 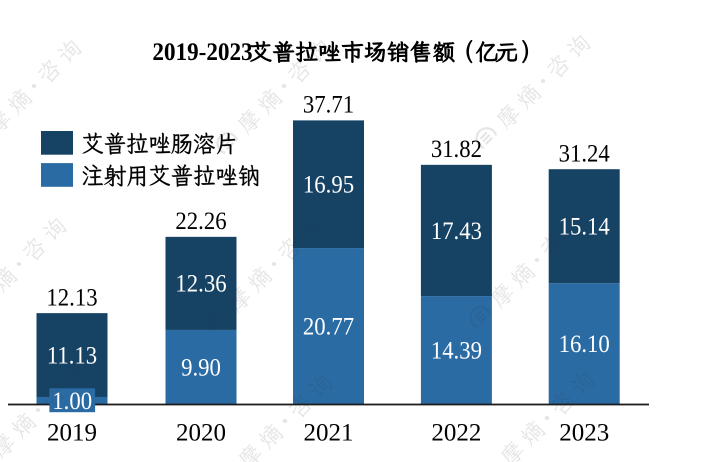 I want to click on svg-text: 2022, so click(x=456, y=433).